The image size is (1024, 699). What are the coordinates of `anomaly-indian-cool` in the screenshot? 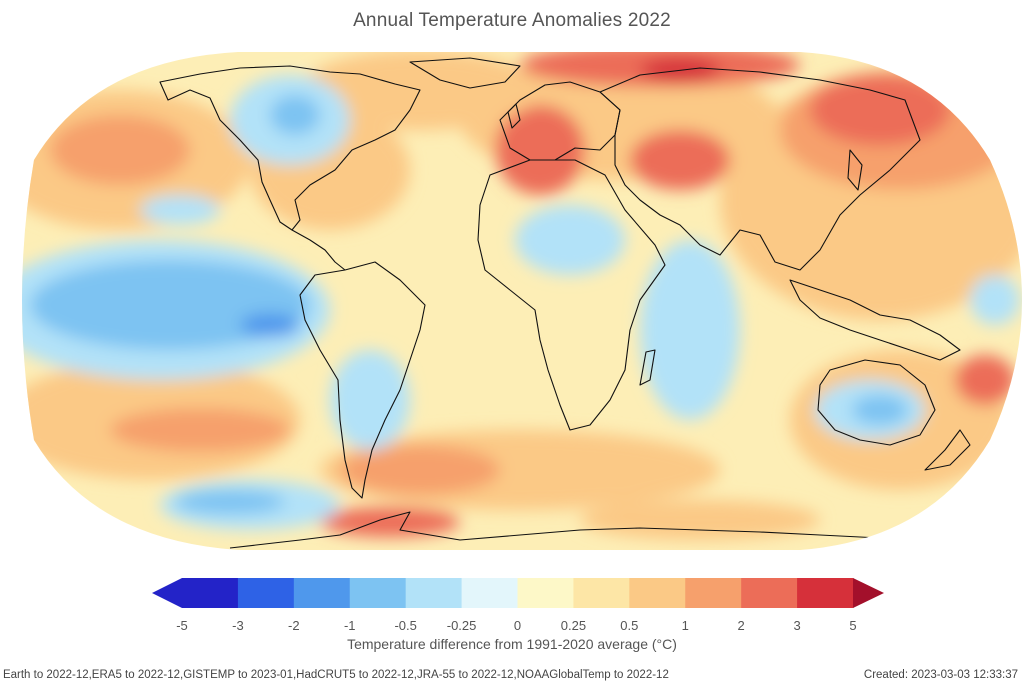 It's located at (690, 330).